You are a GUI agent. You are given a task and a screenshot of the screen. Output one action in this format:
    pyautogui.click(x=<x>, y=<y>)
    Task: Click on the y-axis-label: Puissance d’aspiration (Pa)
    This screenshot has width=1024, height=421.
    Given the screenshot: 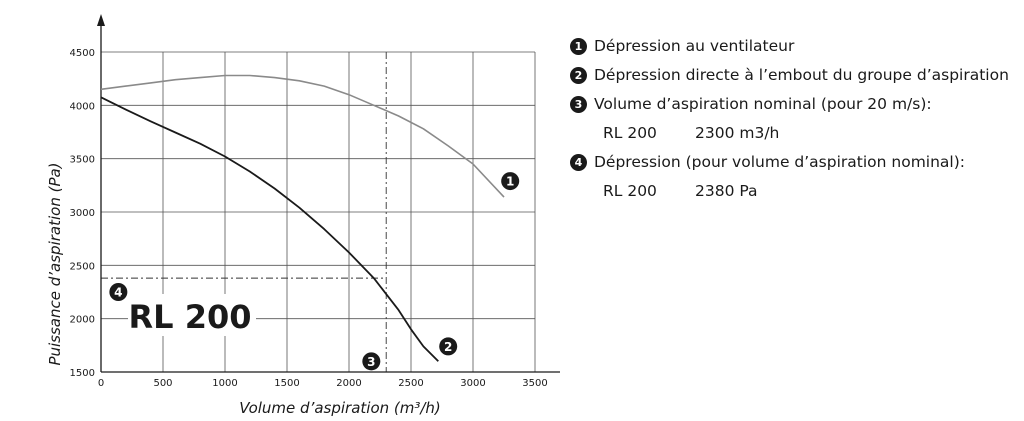 What is the action you would take?
    pyautogui.click(x=55, y=263)
    